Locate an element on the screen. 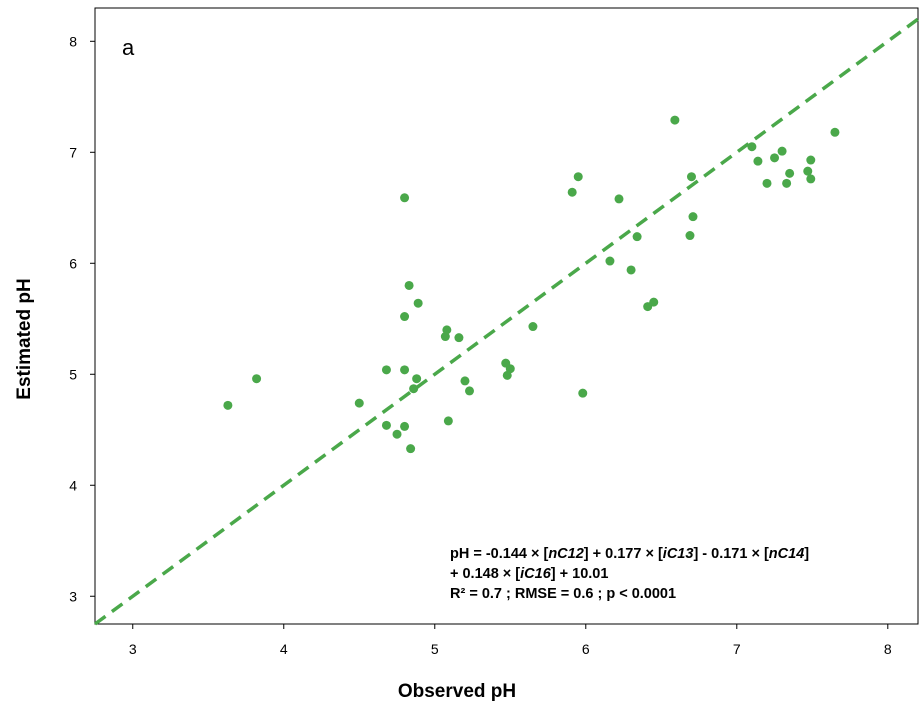 The width and height of the screenshot is (921, 710). x-tick-label: 4 is located at coordinates (284, 649).